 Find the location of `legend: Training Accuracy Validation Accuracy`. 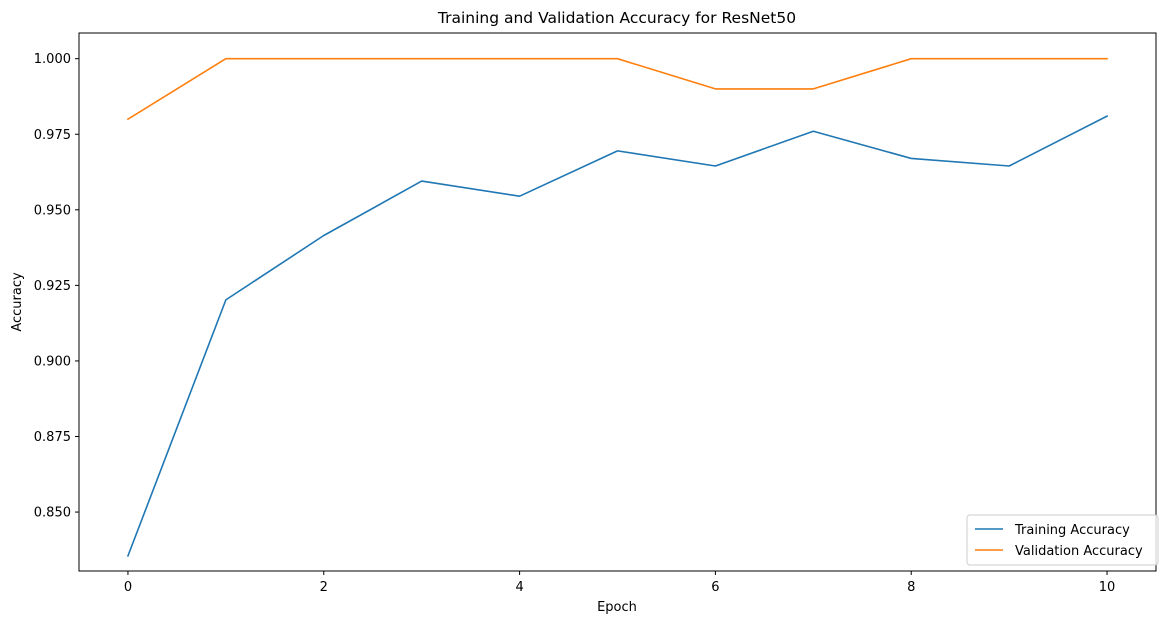

legend: Training Accuracy Validation Accuracy is located at coordinates (1062, 540).